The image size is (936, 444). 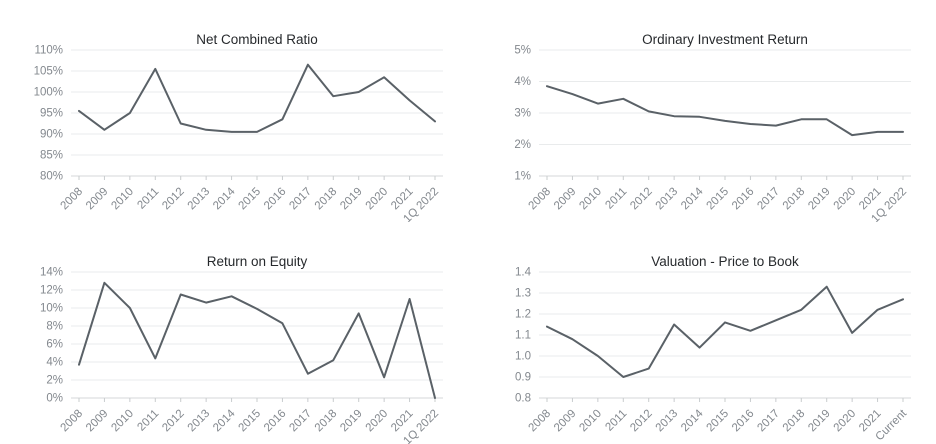 I want to click on y-tick-label: 1.0, so click(x=523, y=357).